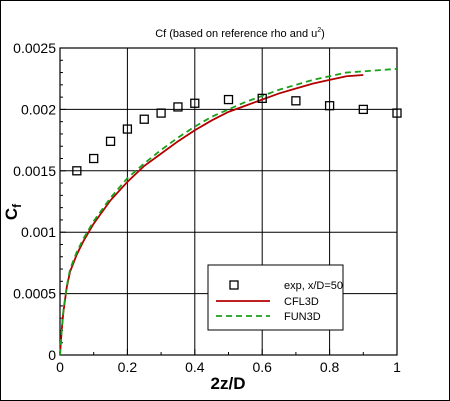  What do you see at coordinates (228, 367) in the screenshot?
I see `x-tick-labels: 0 0.2 0.4 0.6 0.8 1` at bounding box center [228, 367].